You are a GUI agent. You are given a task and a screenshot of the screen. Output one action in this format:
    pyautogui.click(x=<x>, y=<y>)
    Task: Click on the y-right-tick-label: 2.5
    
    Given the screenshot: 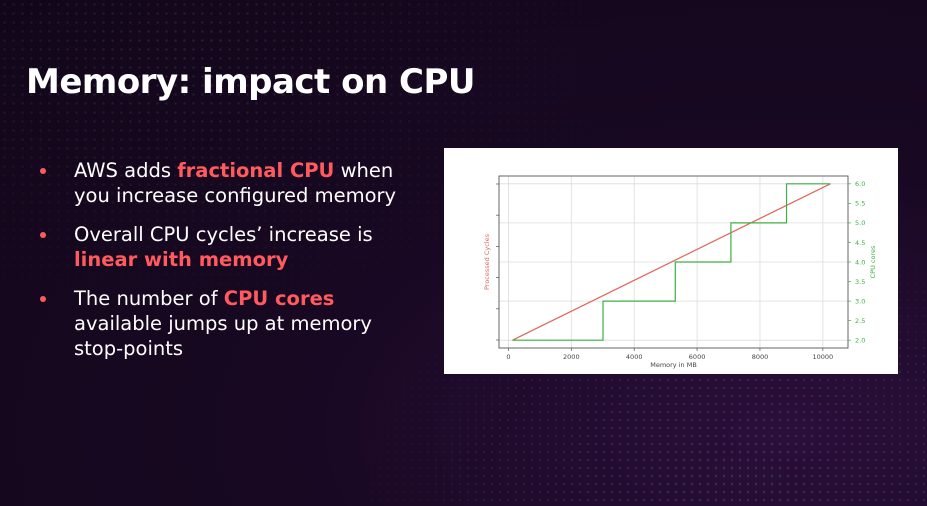 What is the action you would take?
    pyautogui.click(x=860, y=321)
    